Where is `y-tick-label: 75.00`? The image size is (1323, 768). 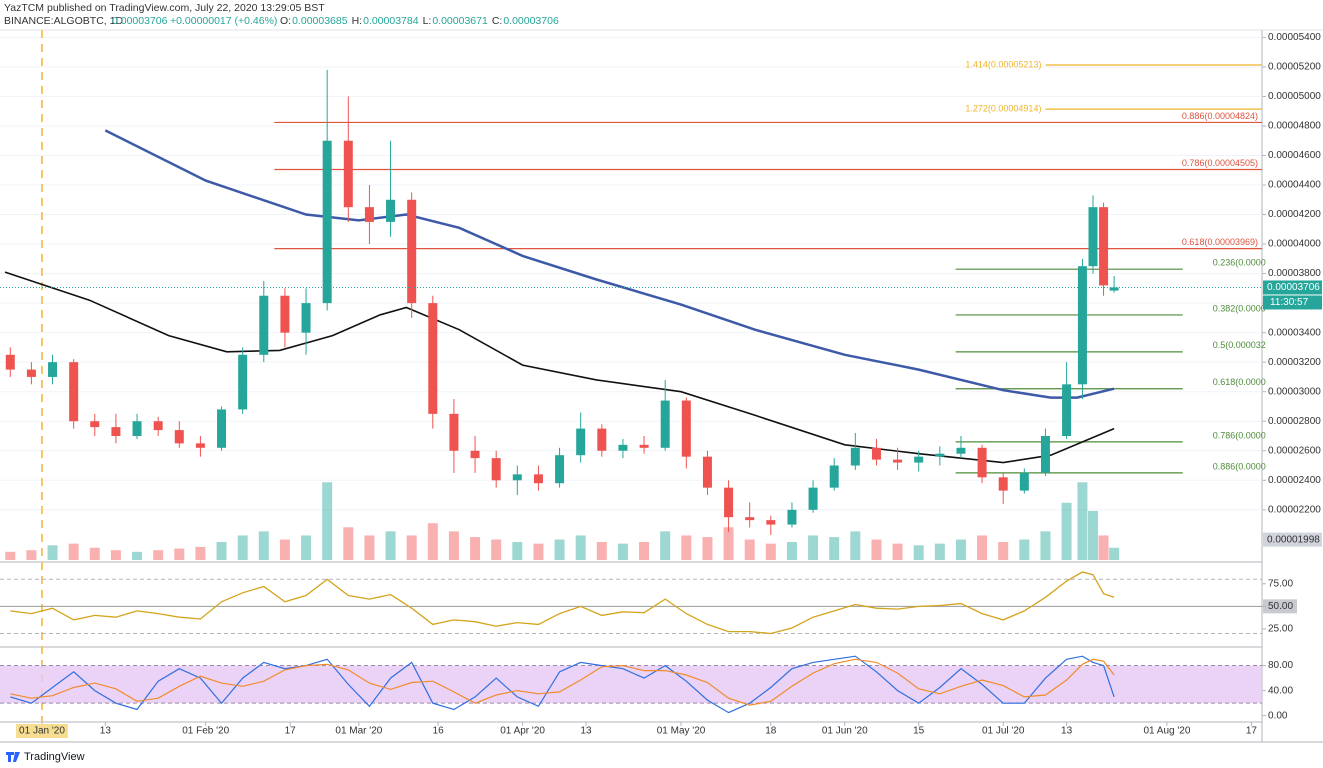 y-tick-label: 75.00 is located at coordinates (1280, 583).